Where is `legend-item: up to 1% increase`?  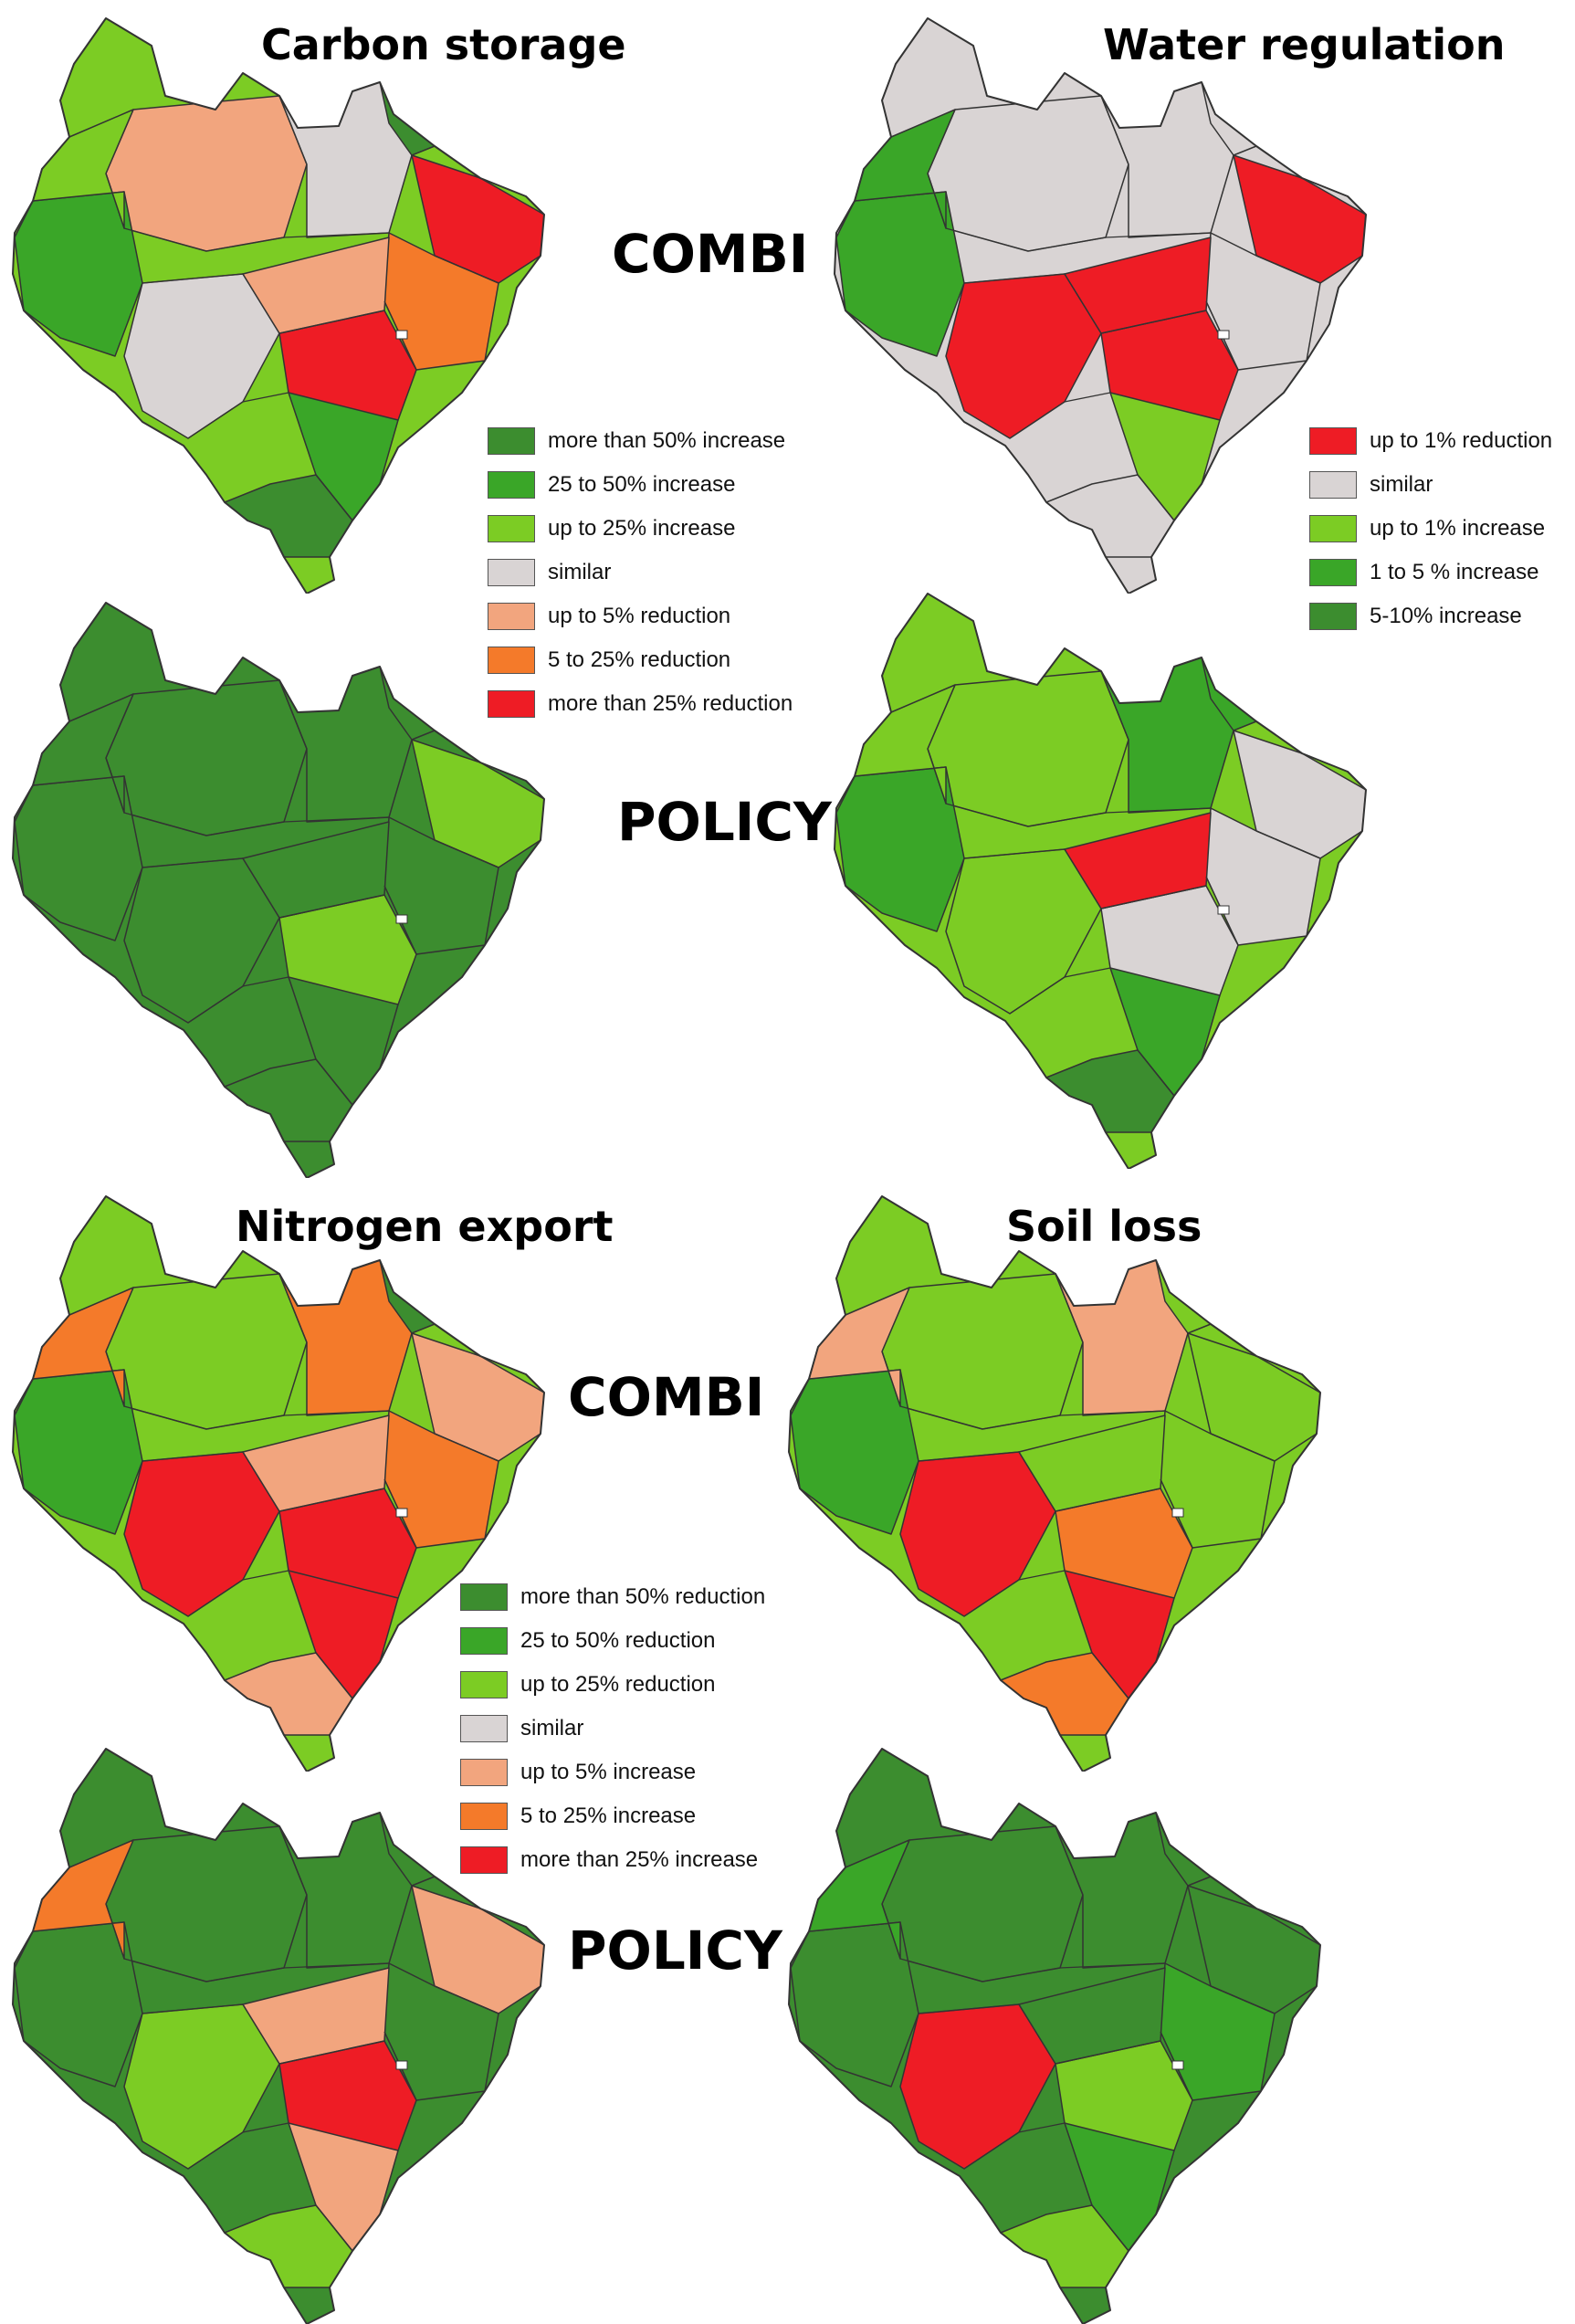 legend-item: up to 1% increase is located at coordinates (1430, 529).